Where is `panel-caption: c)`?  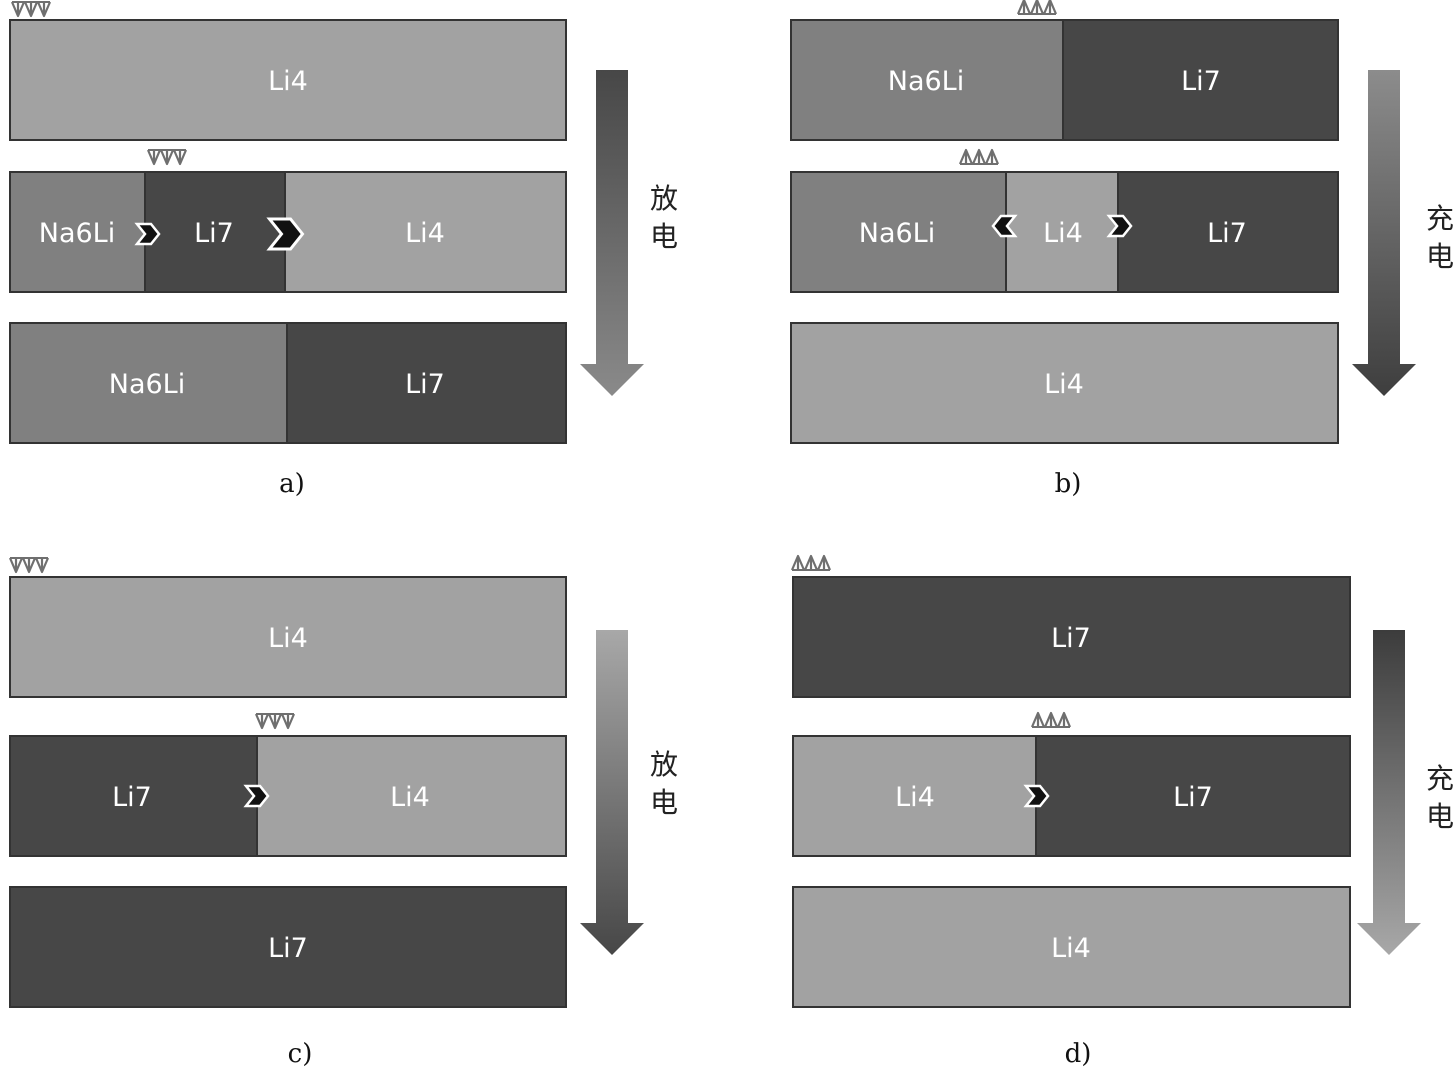 panel-caption: c) is located at coordinates (300, 1054).